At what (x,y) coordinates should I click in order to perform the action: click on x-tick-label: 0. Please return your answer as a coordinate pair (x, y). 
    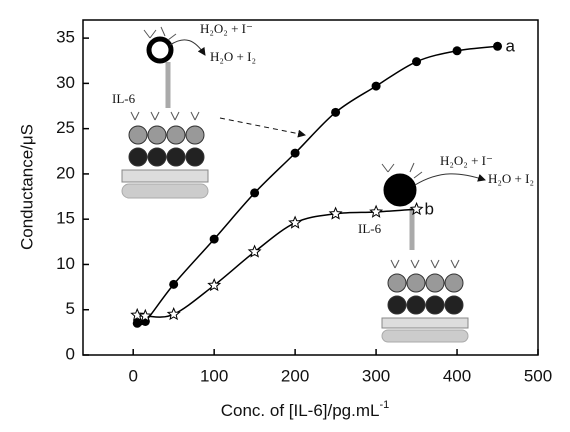
    Looking at the image, I should click on (132, 375).